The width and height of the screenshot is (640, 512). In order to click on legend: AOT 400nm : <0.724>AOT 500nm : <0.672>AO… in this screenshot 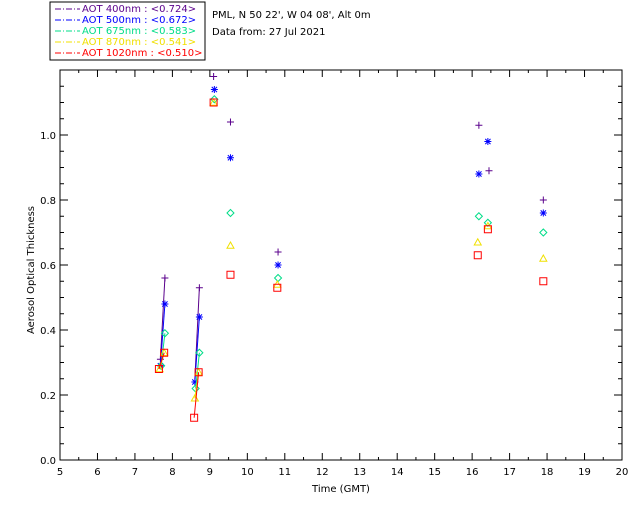, I will do `click(127, 31)`.